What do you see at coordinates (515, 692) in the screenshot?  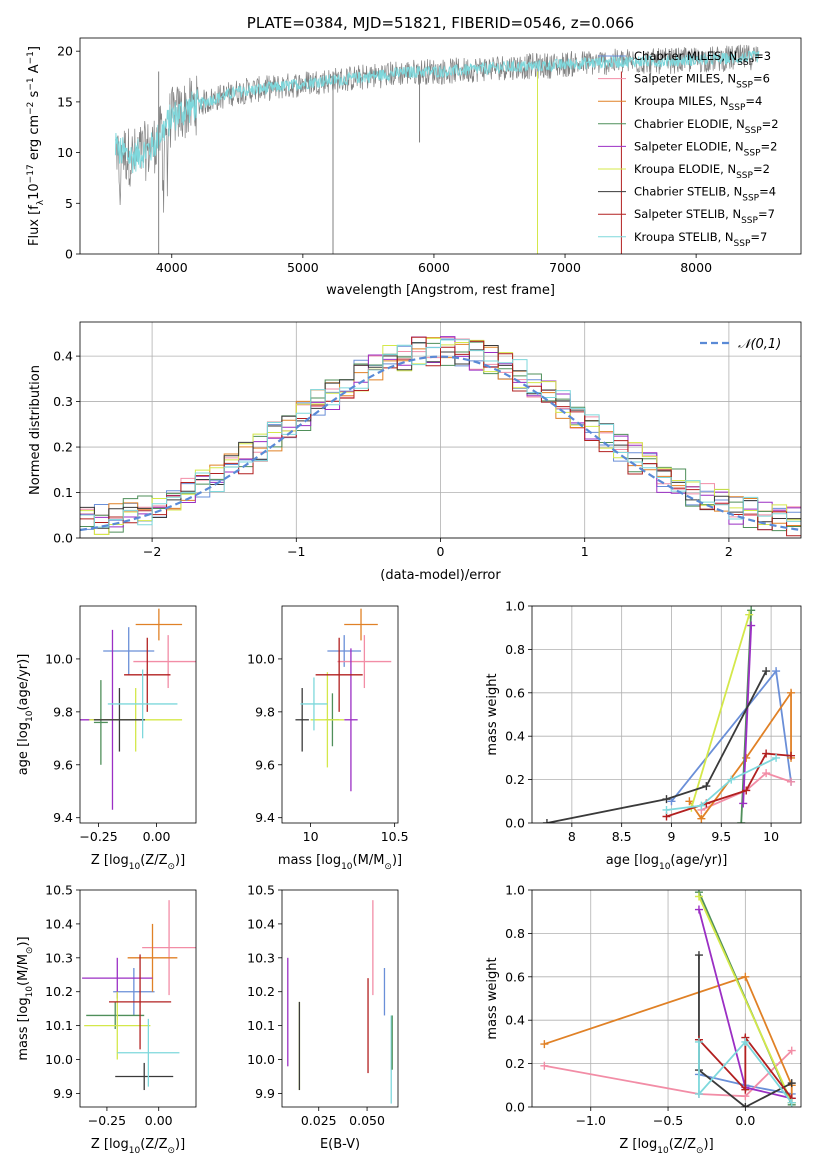 I see `y-tick-label: 0.6` at bounding box center [515, 692].